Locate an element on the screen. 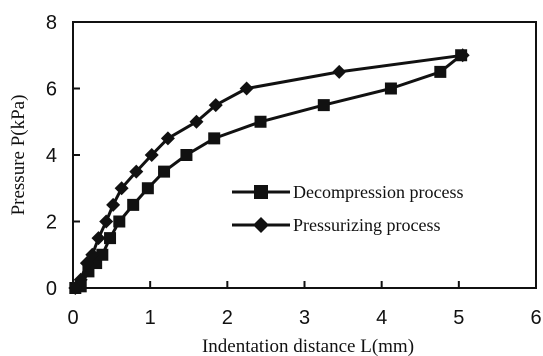  y-tick-label: 8 is located at coordinates (51, 23).